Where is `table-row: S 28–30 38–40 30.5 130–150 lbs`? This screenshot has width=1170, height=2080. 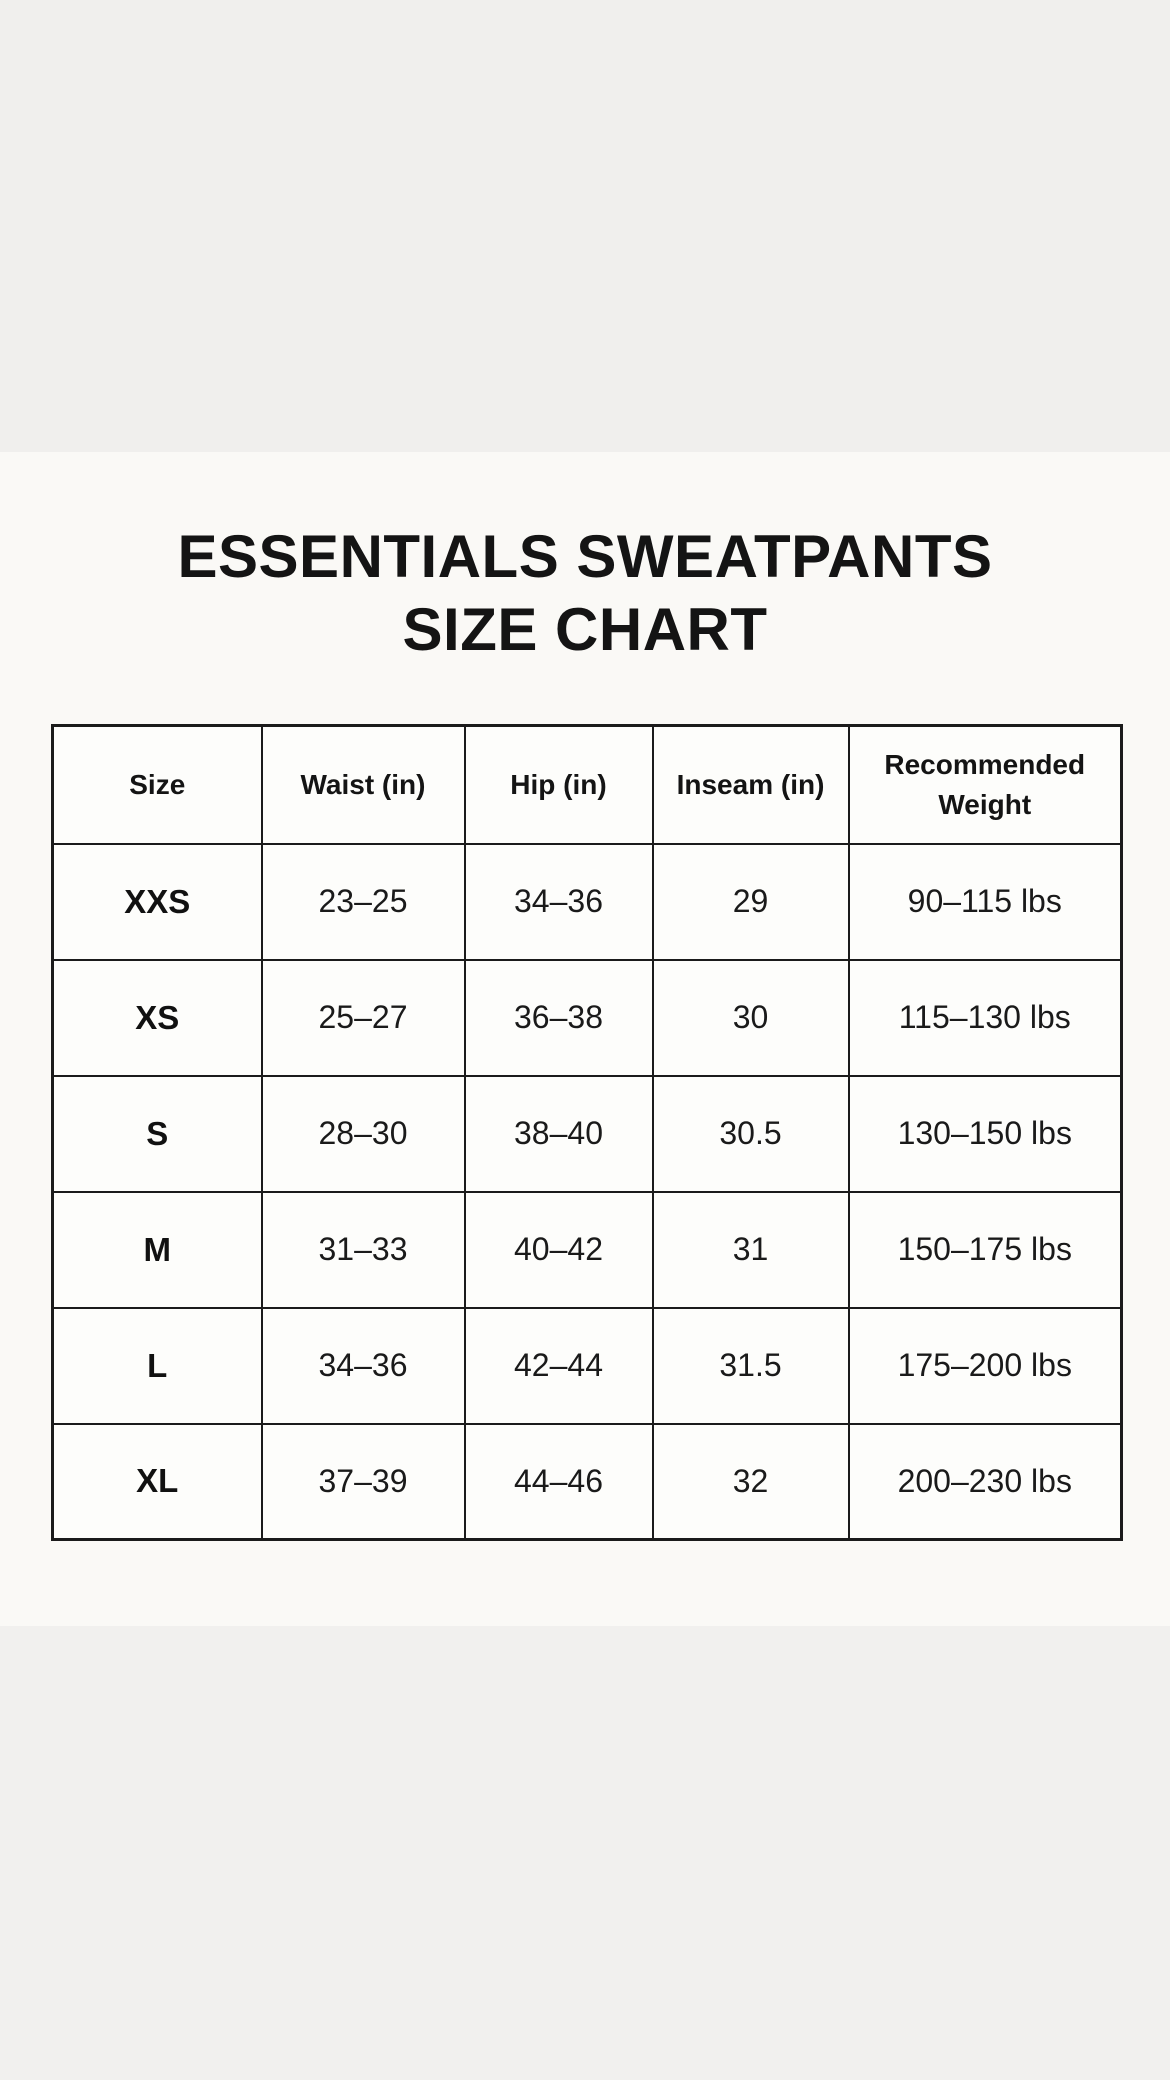
table-row: S 28–30 38–40 30.5 130–150 lbs is located at coordinates (587, 1133).